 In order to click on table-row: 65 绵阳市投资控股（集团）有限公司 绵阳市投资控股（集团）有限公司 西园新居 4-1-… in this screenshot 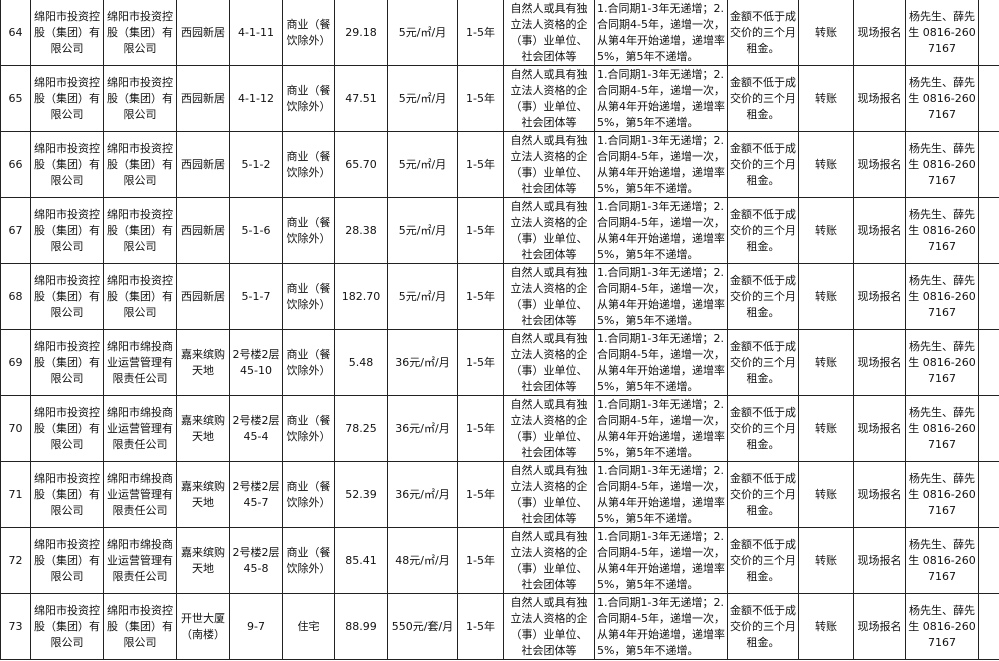, I will do `click(499, 98)`.